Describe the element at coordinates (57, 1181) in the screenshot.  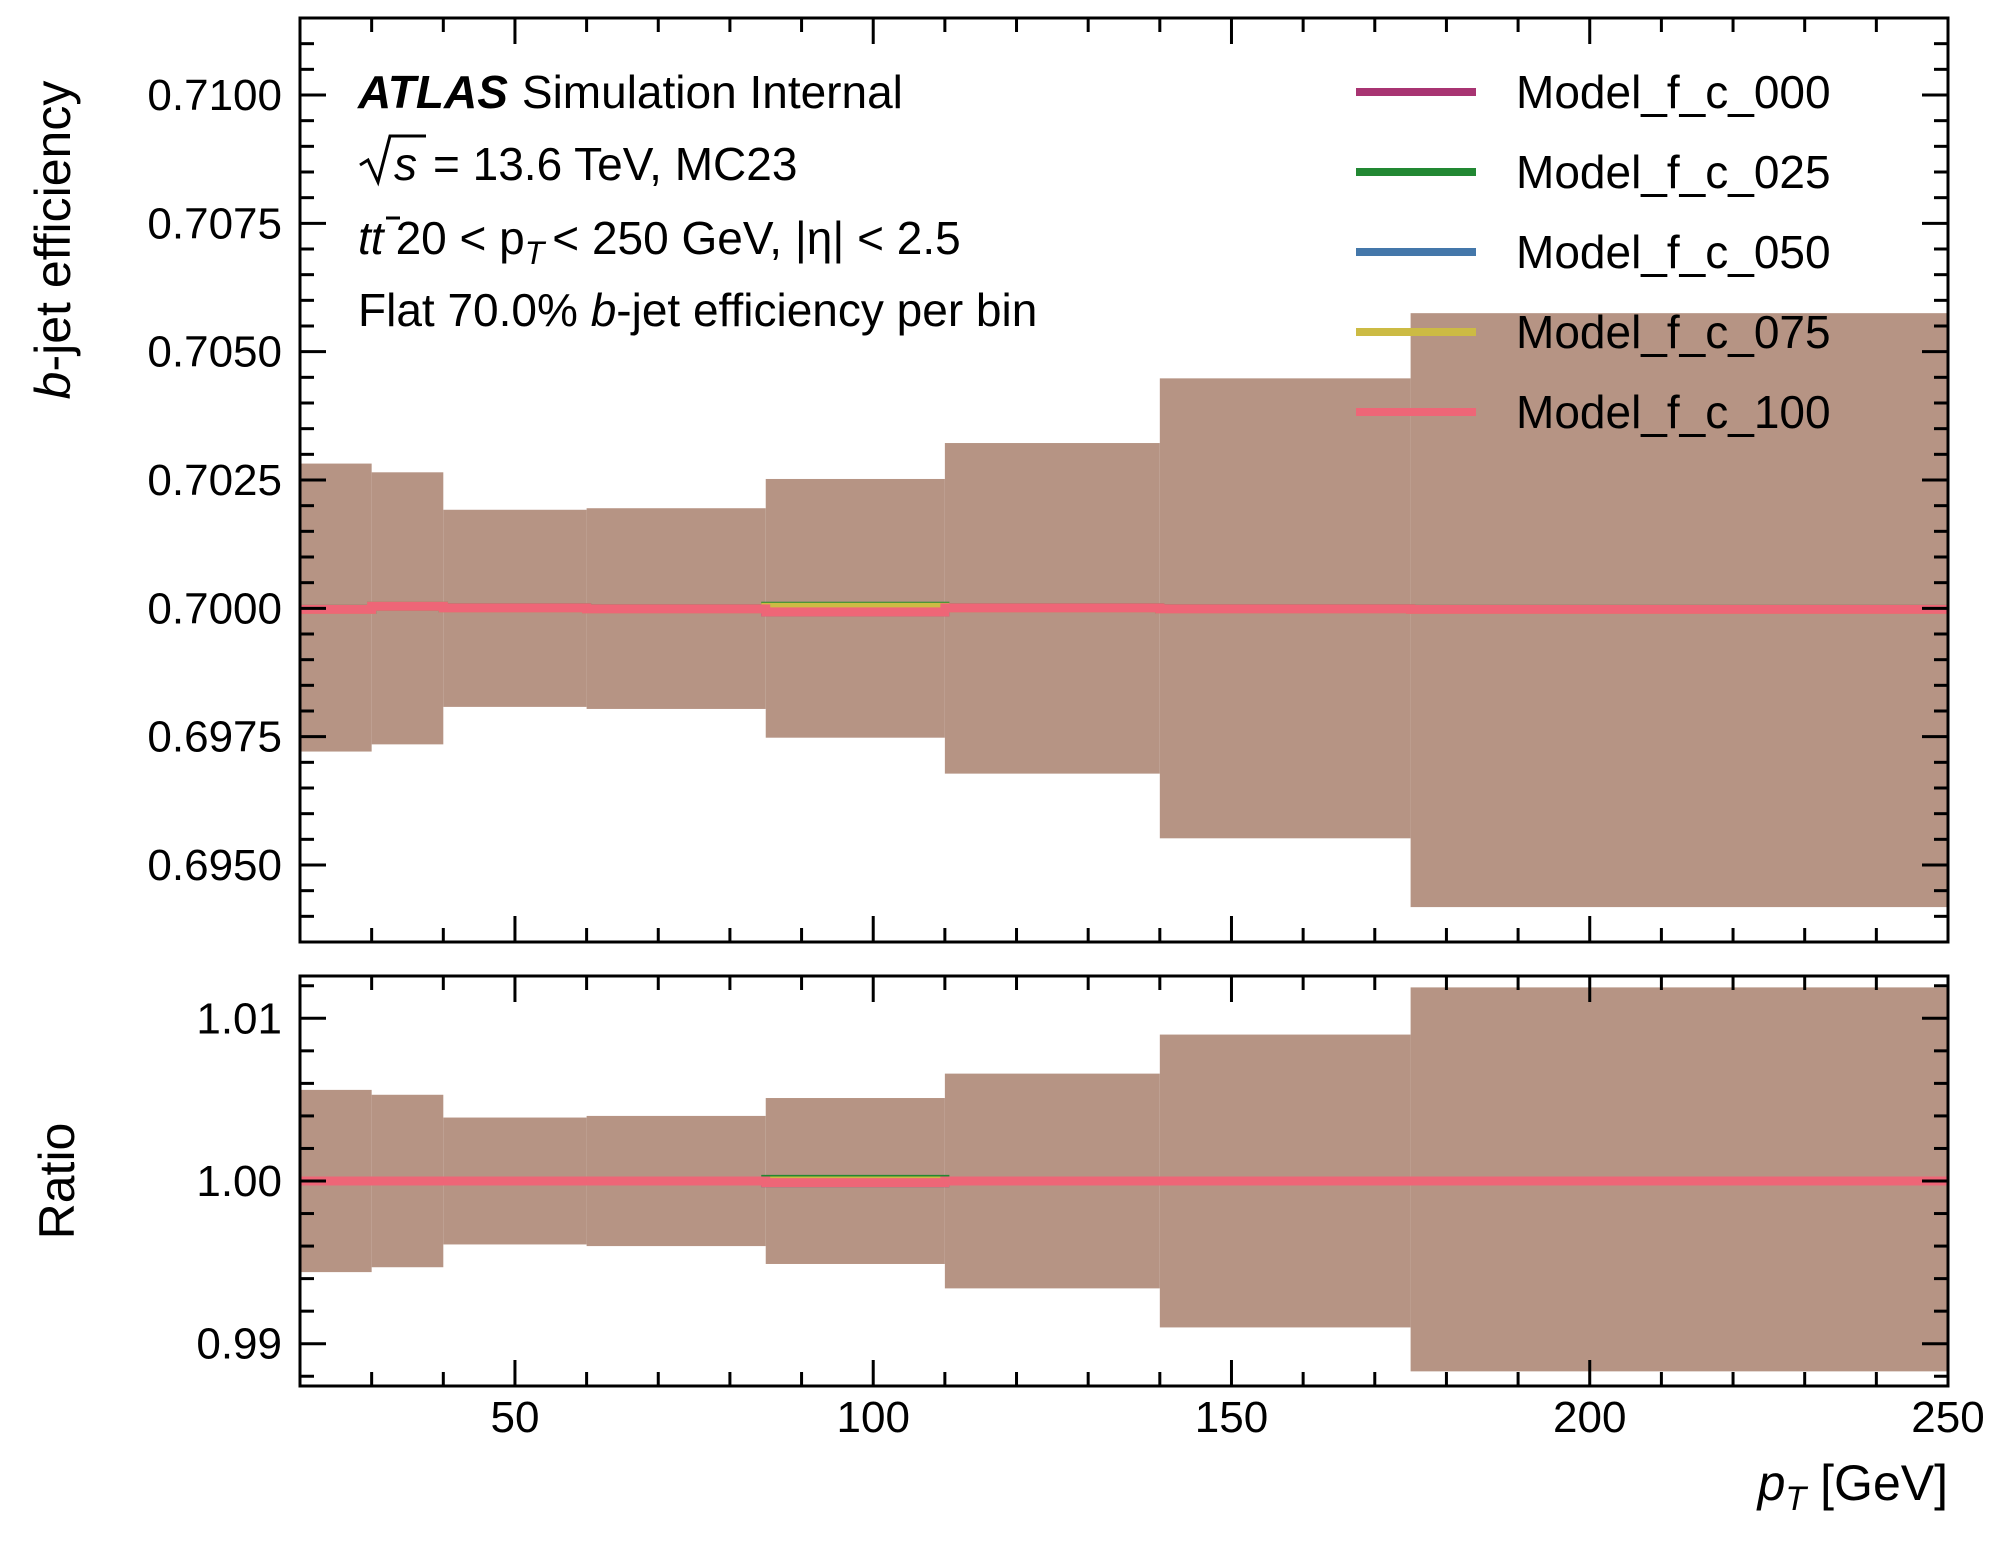
I see `ratio-y-axis-title: Ratio` at that location.